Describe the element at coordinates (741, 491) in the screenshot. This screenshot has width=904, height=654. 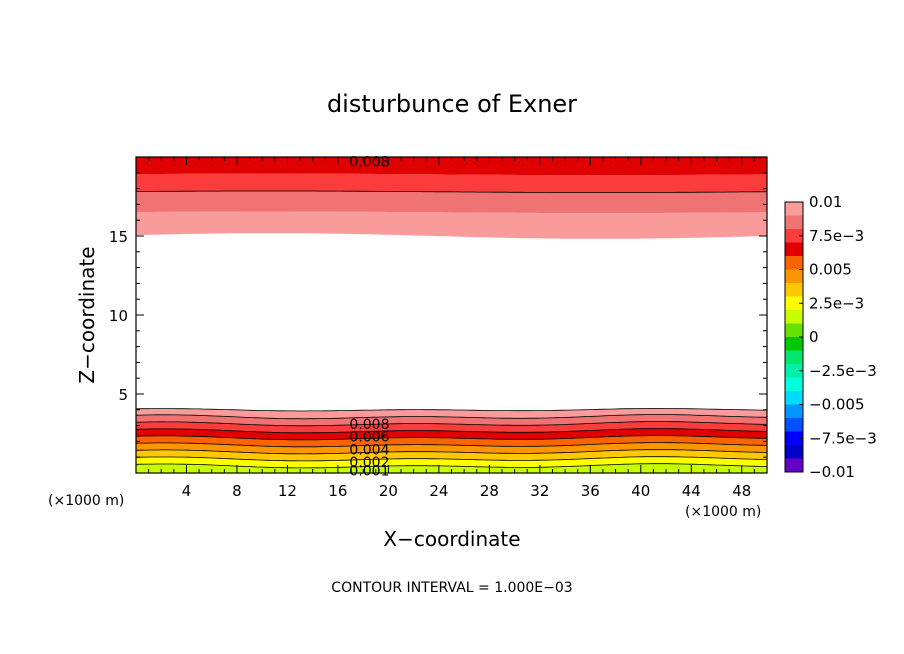
I see `x-tick-label: 48` at that location.